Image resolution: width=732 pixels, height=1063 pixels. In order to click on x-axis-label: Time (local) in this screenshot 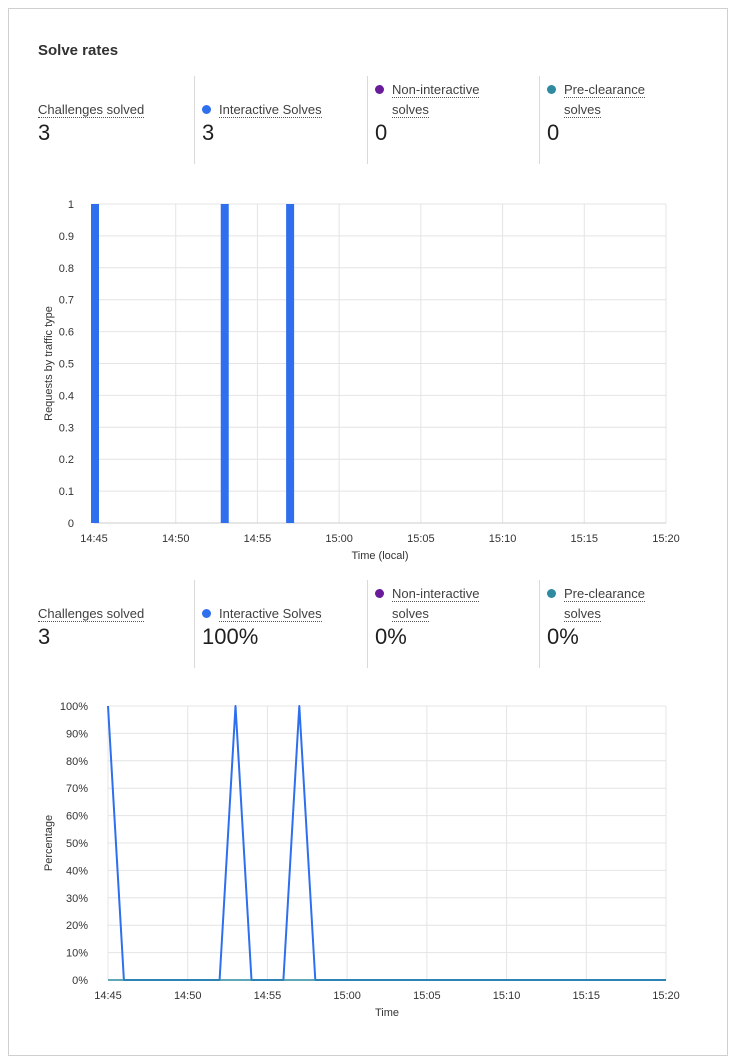, I will do `click(379, 556)`.